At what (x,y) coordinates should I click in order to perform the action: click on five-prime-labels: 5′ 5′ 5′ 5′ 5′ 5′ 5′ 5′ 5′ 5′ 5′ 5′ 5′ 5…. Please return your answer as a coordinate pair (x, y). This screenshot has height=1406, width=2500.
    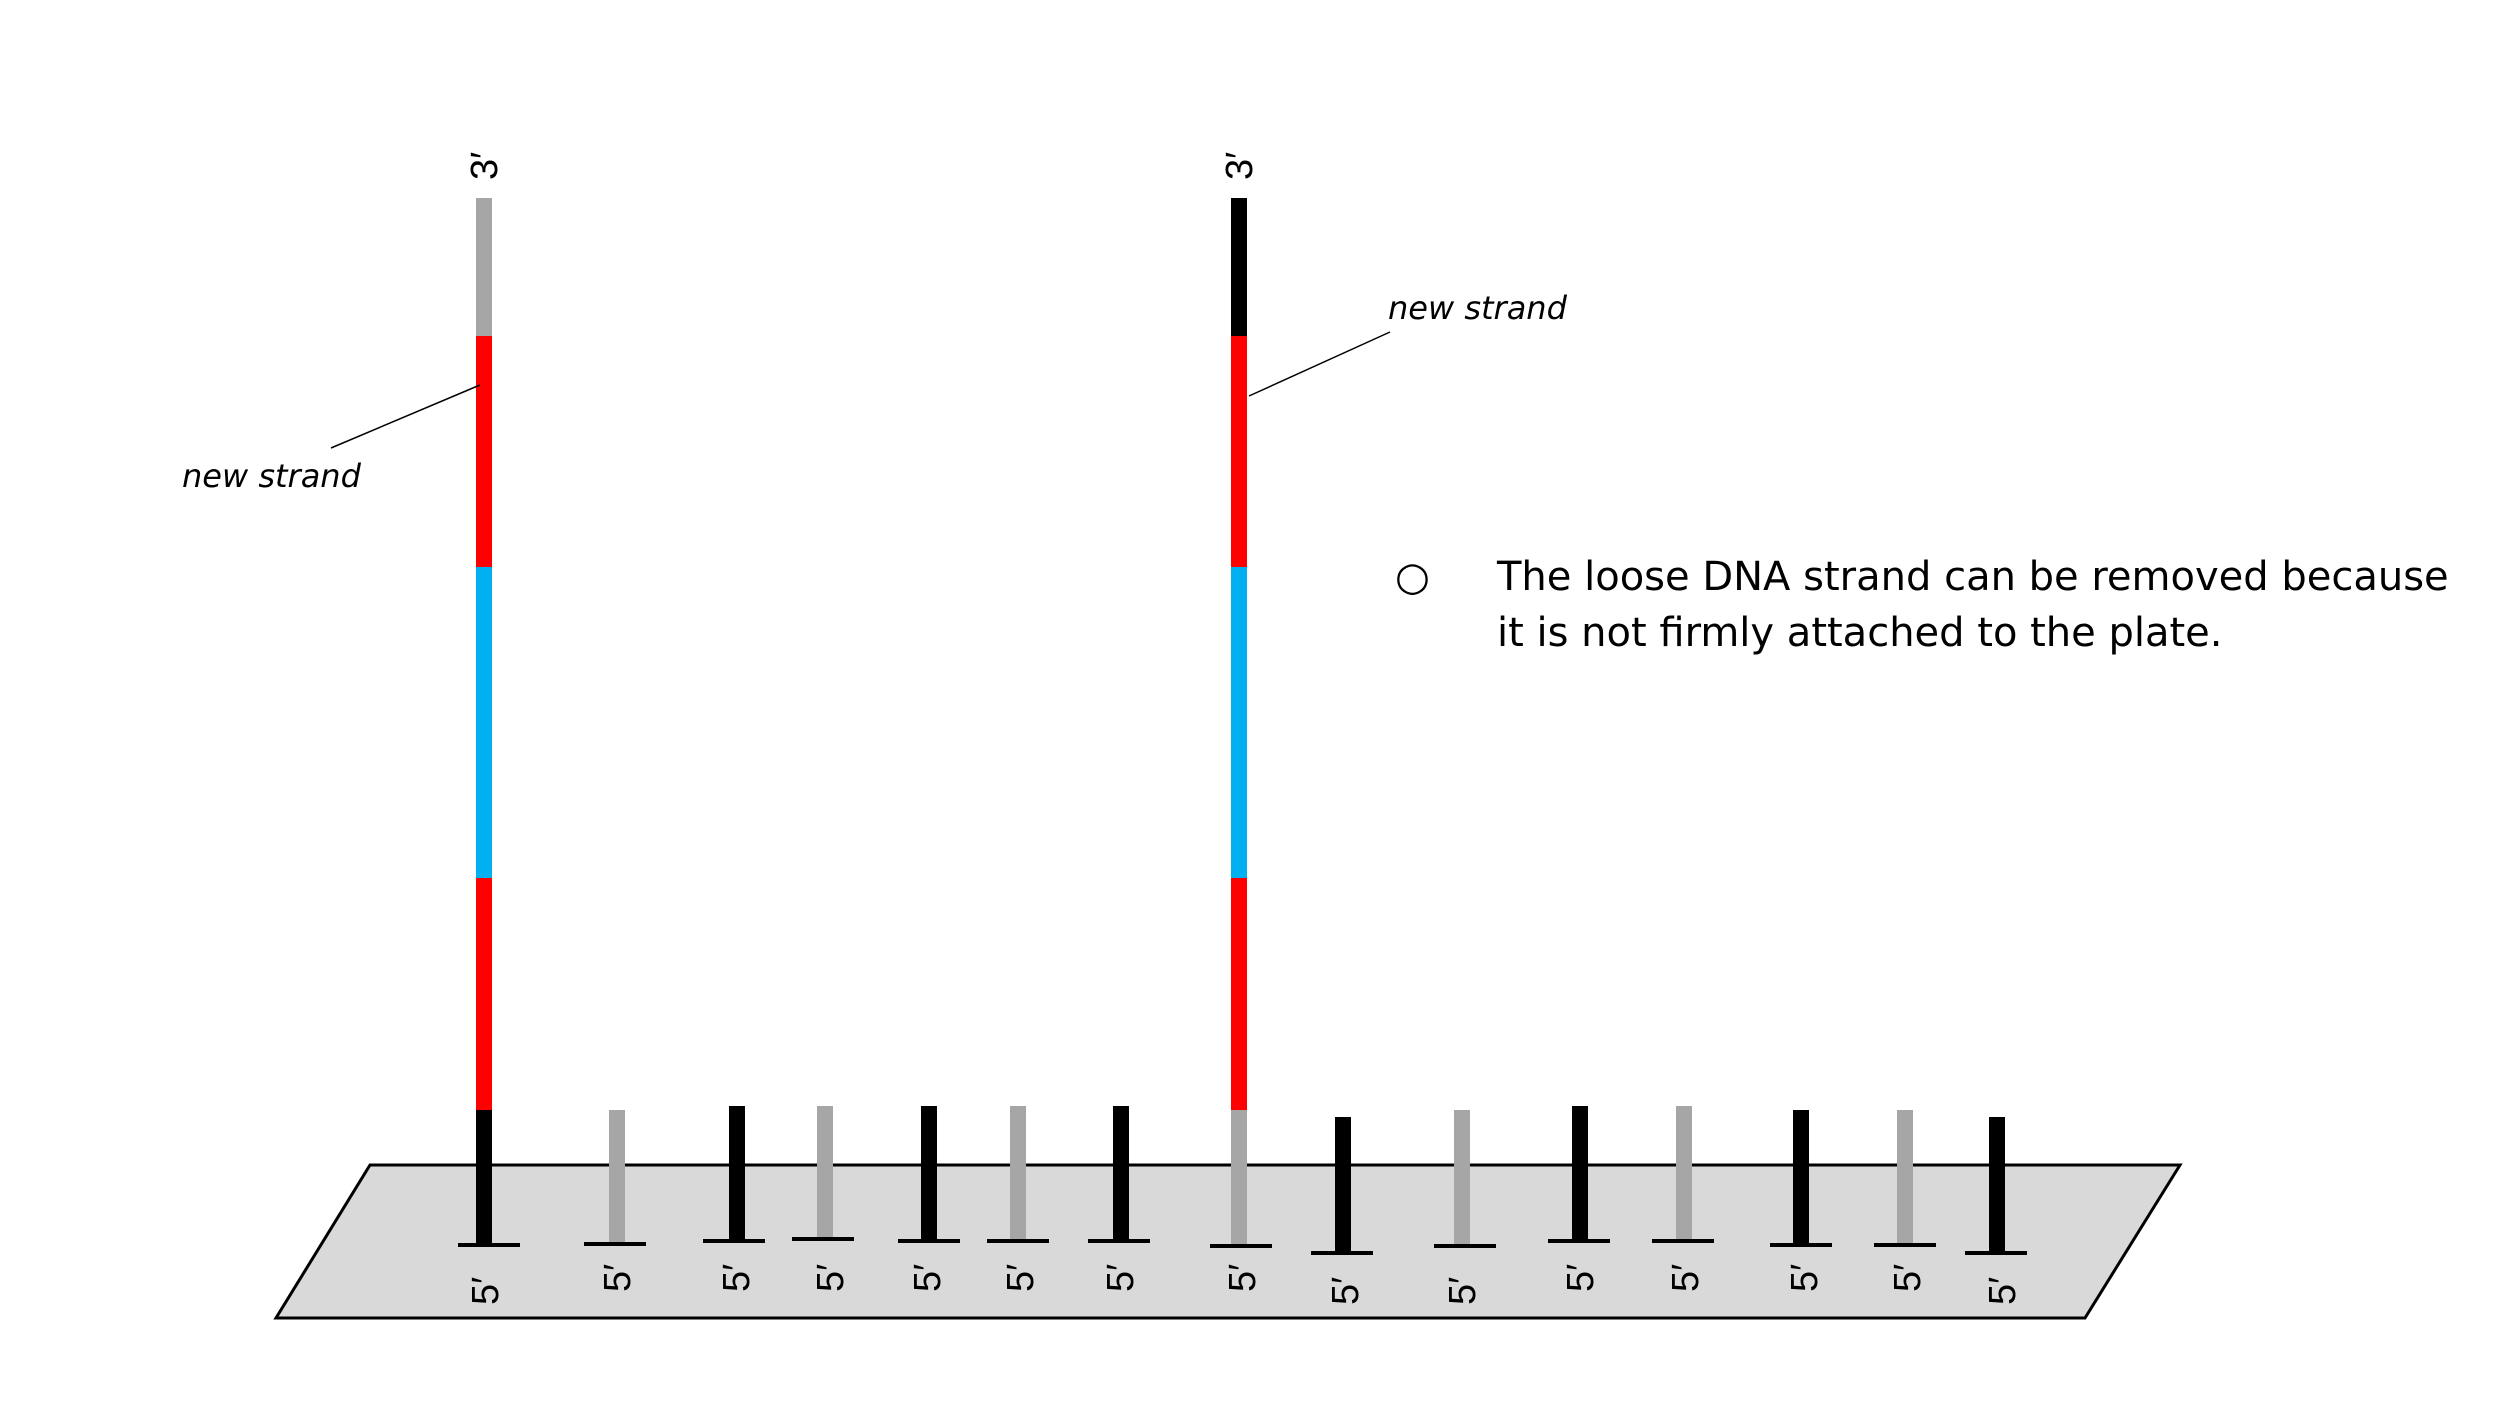
    Looking at the image, I should click on (1244, 1284).